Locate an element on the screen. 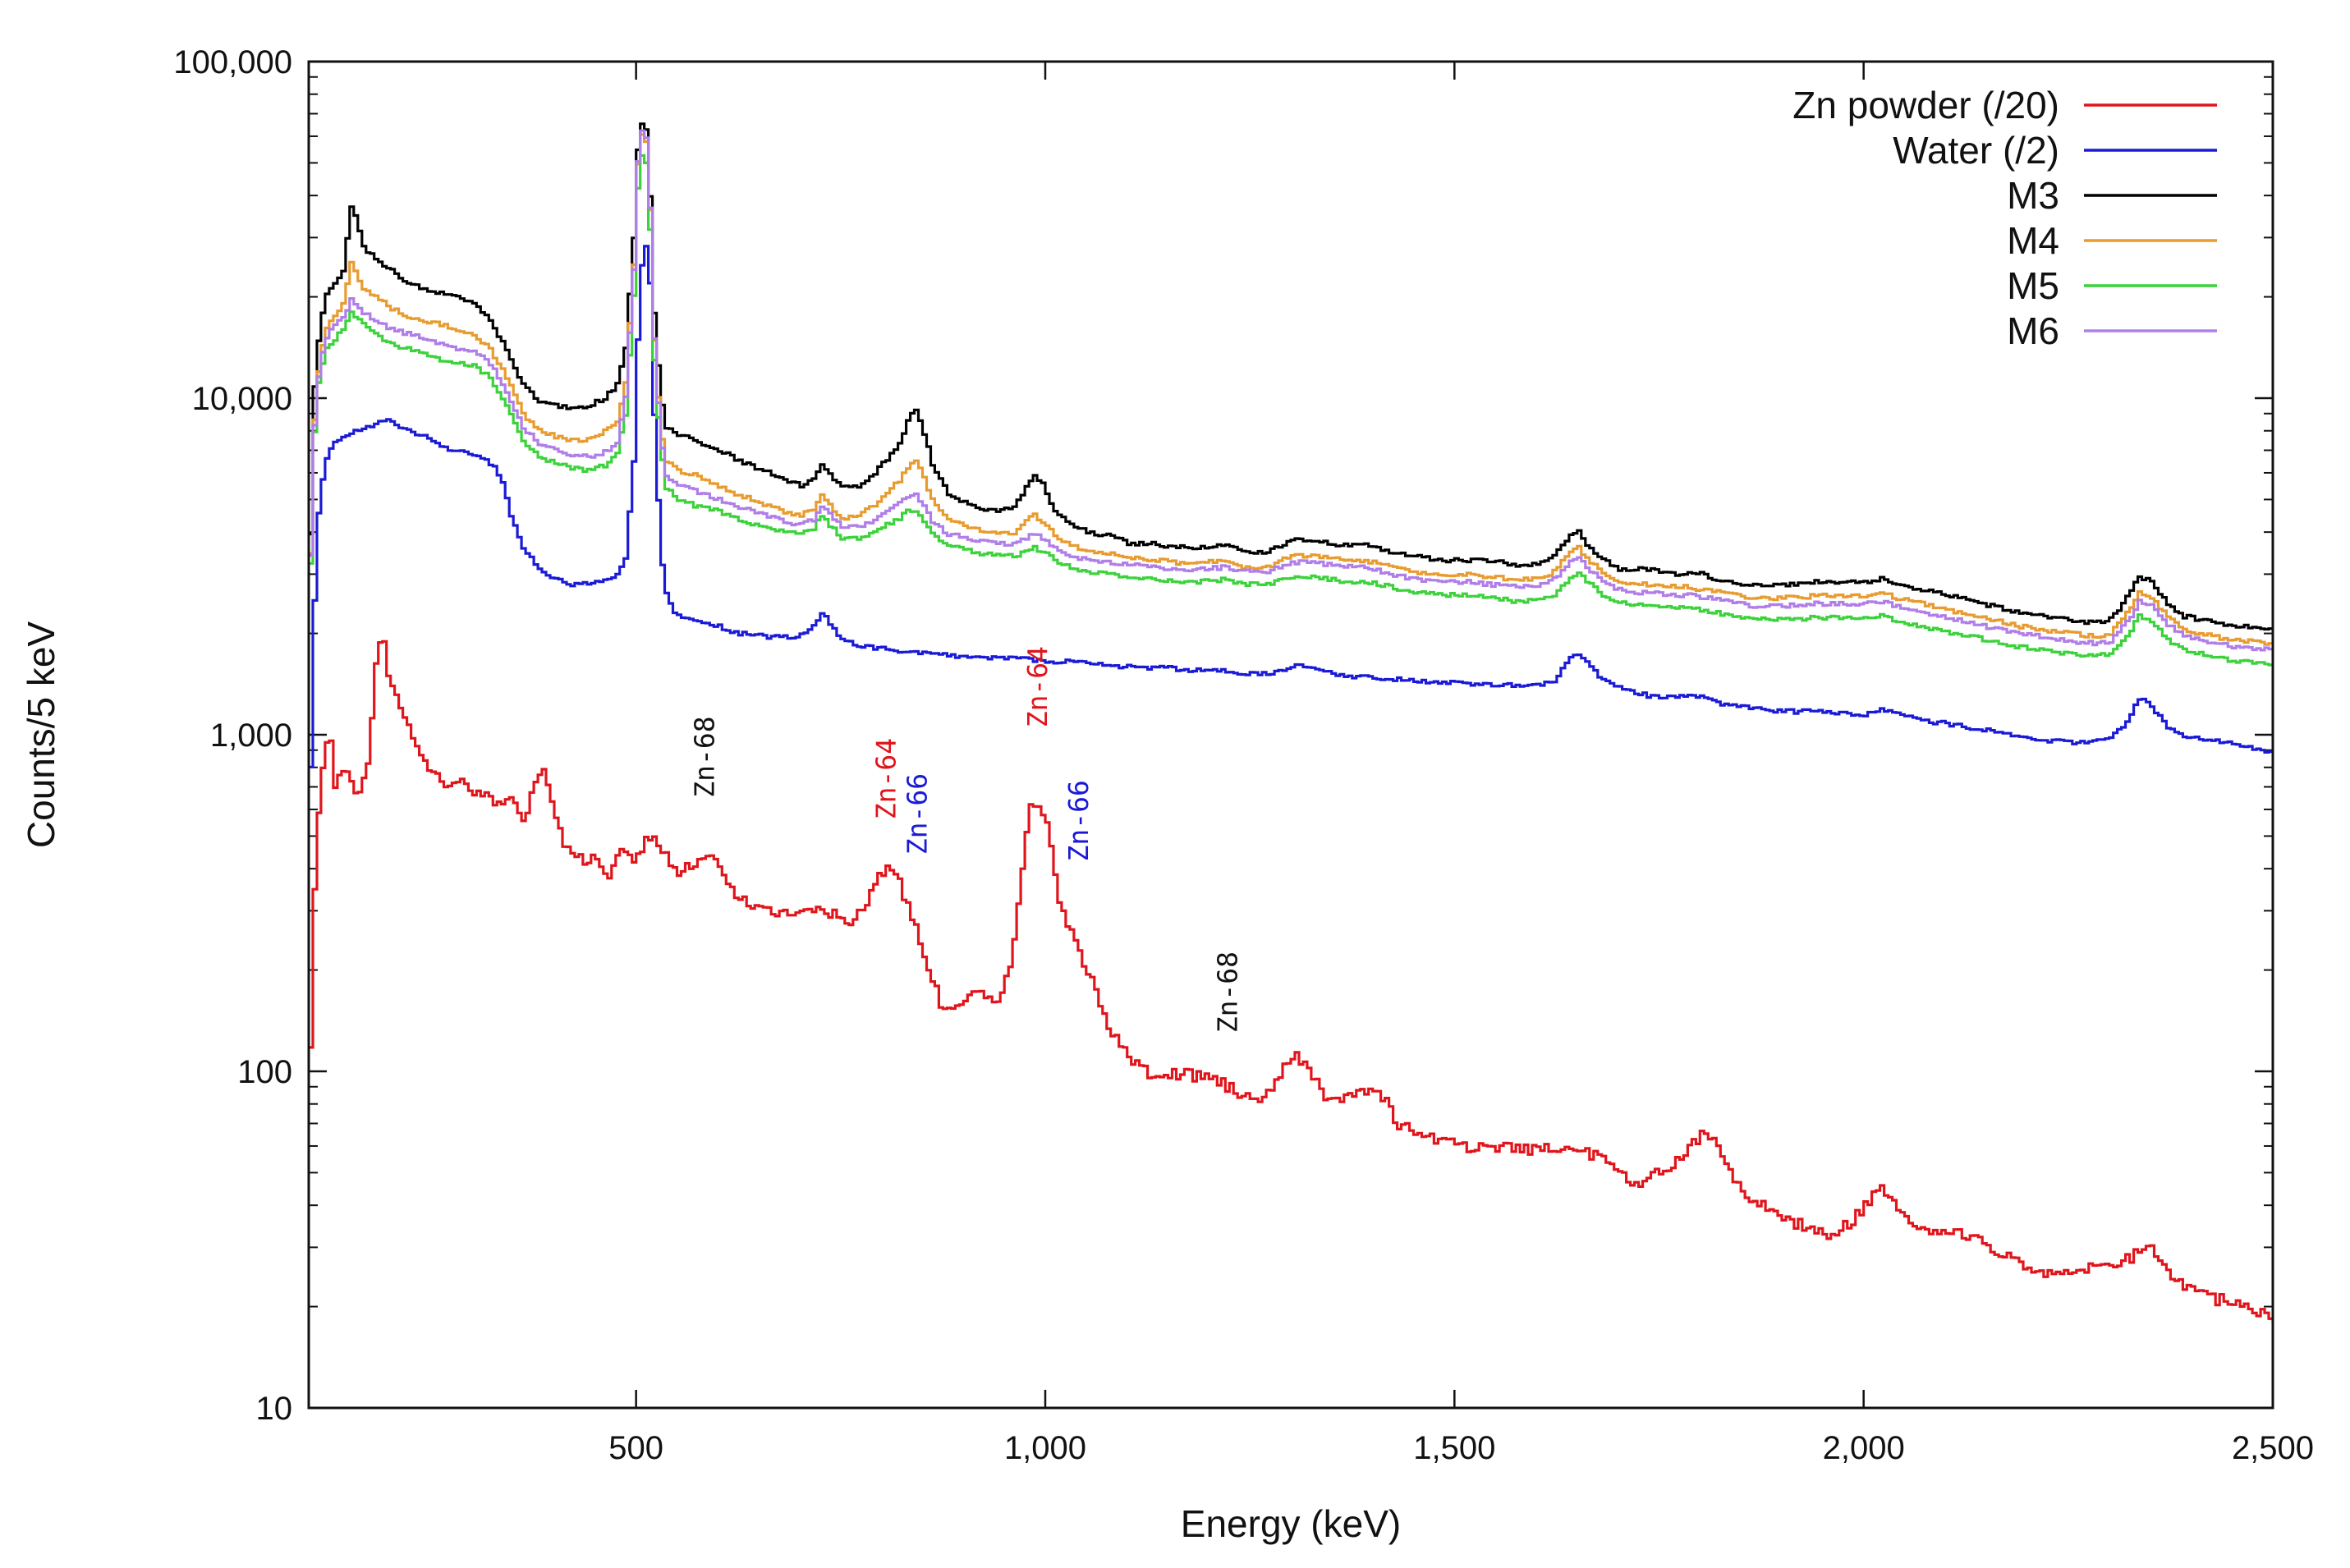 The height and width of the screenshot is (1568, 2350). y-tick-label: 100 is located at coordinates (264, 1072).